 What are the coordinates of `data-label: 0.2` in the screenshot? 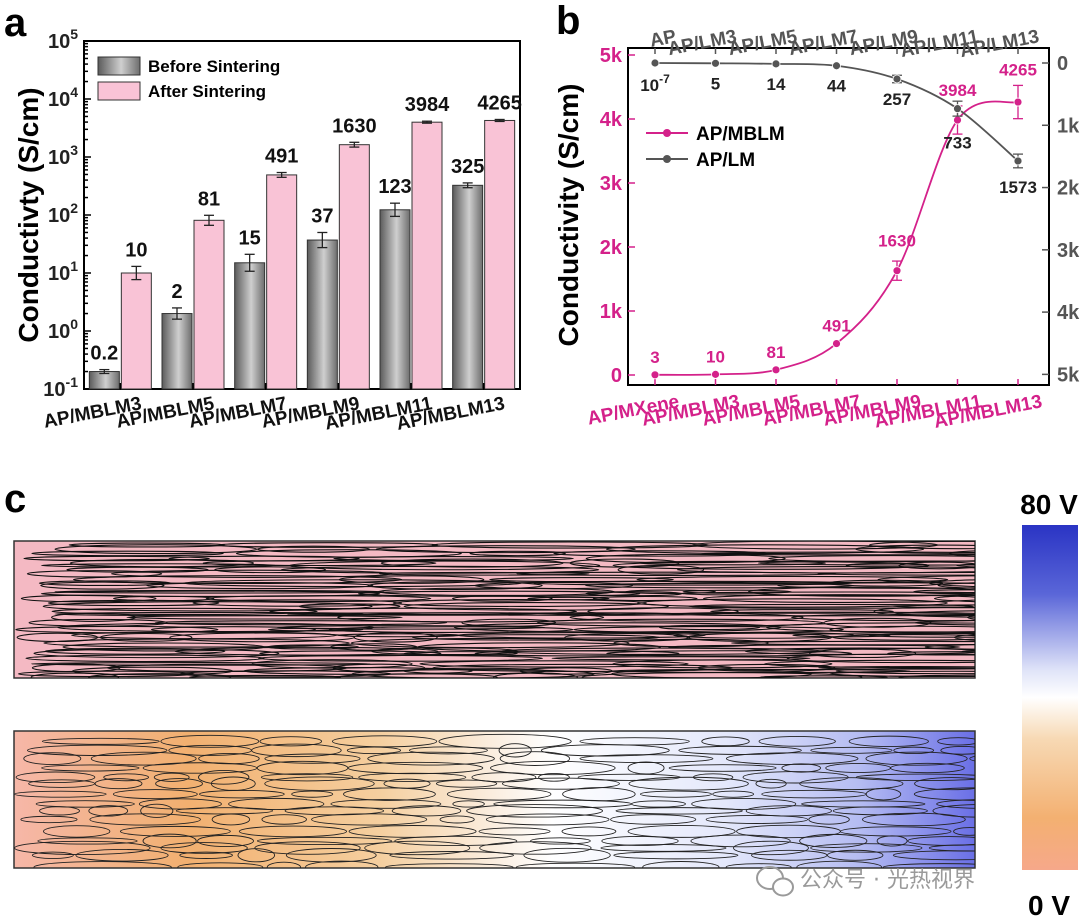 It's located at (104, 354).